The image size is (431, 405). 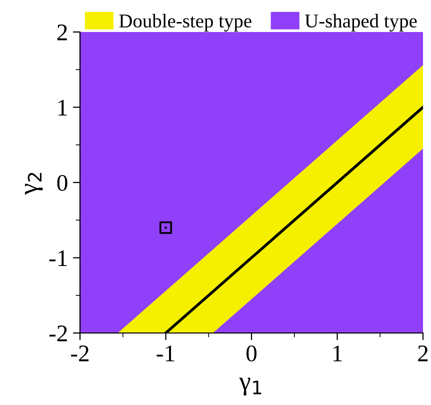 I want to click on y-tick-label: 2, so click(x=62, y=32).